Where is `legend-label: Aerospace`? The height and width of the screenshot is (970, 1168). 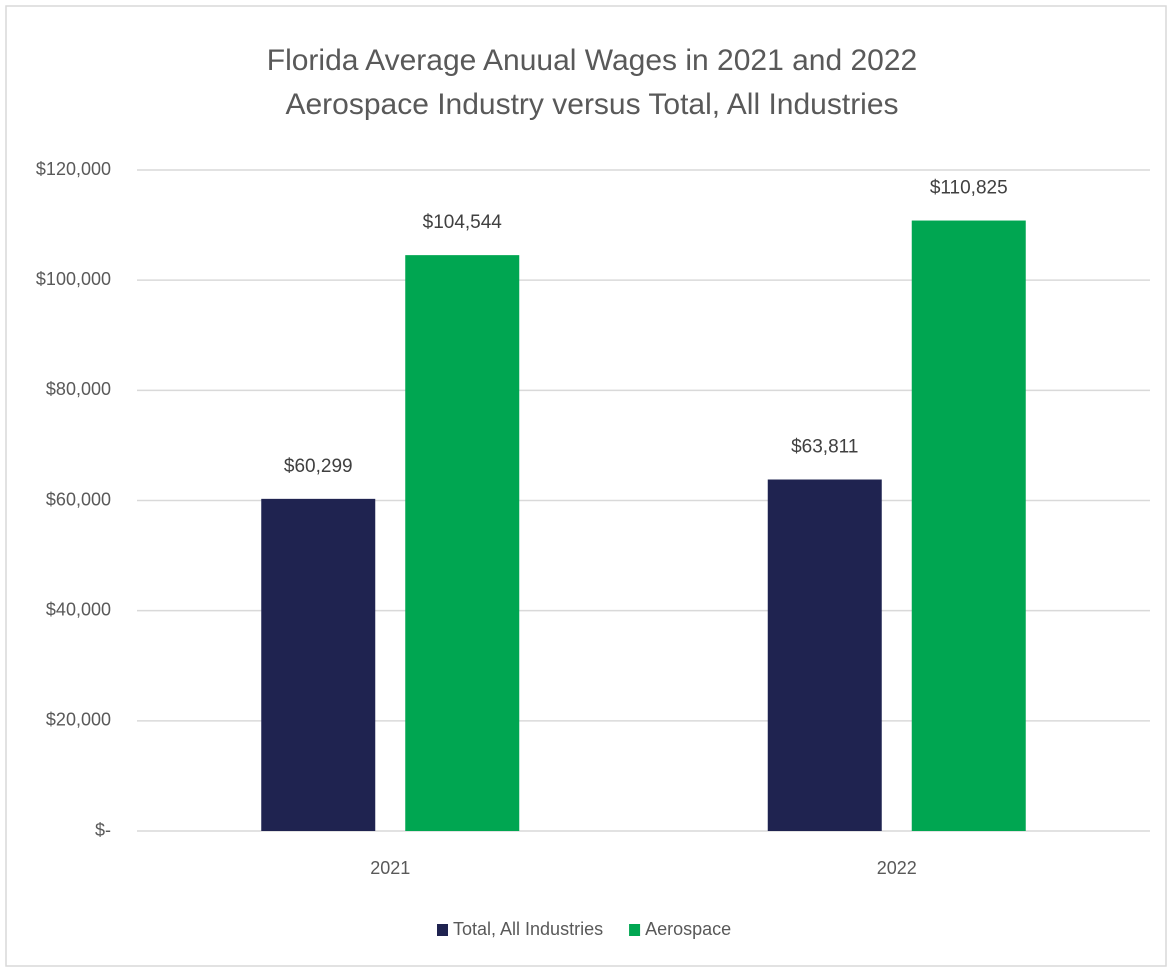
legend-label: Aerospace is located at coordinates (688, 929).